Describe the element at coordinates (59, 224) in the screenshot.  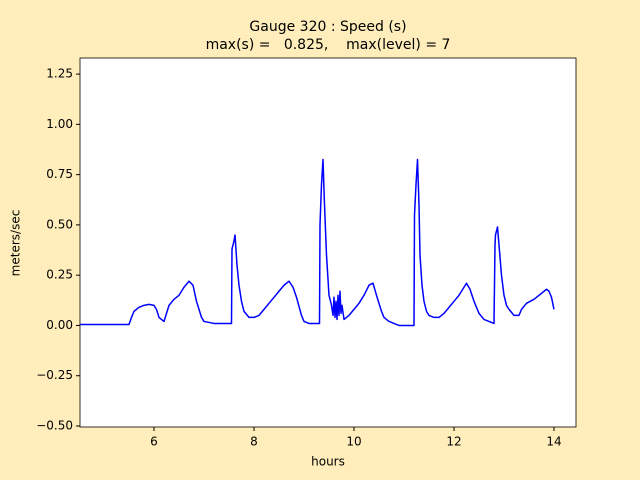
I see `y-tick-label: 0.50` at that location.